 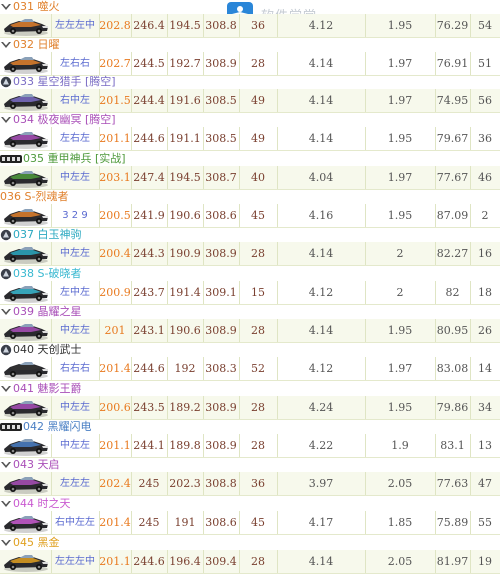 I want to click on boost-speed-cell: 194.5, so click(x=185, y=25).